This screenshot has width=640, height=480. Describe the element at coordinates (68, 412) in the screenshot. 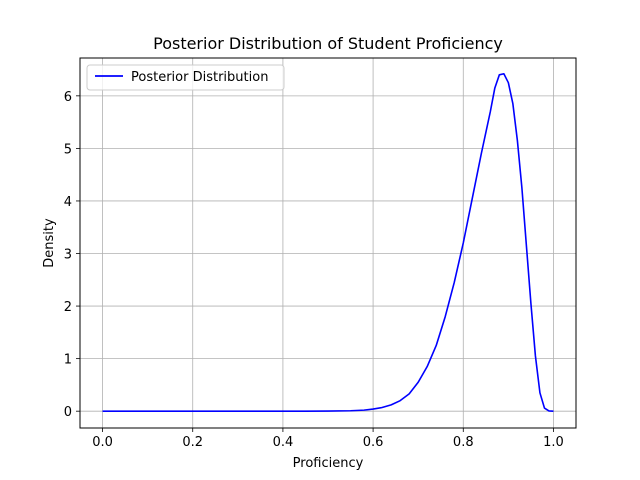

I see `y-tick-label: 0` at that location.